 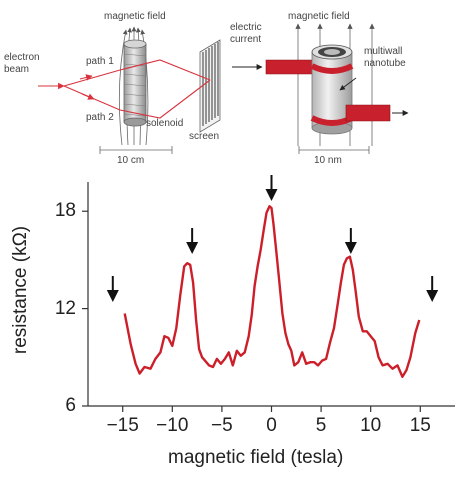 What do you see at coordinates (292, 67) in the screenshot?
I see `wire-in` at bounding box center [292, 67].